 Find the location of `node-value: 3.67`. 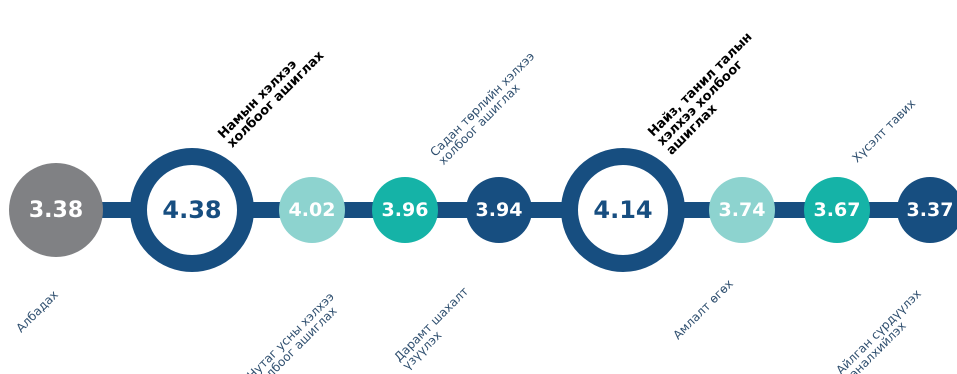

node-value: 3.67 is located at coordinates (837, 210).